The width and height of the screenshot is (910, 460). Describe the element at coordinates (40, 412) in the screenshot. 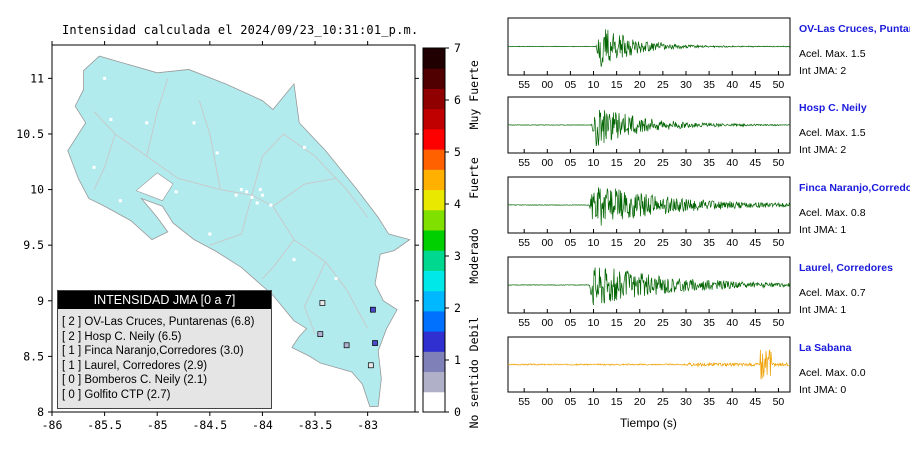

I see `y-tick-label: 8` at that location.